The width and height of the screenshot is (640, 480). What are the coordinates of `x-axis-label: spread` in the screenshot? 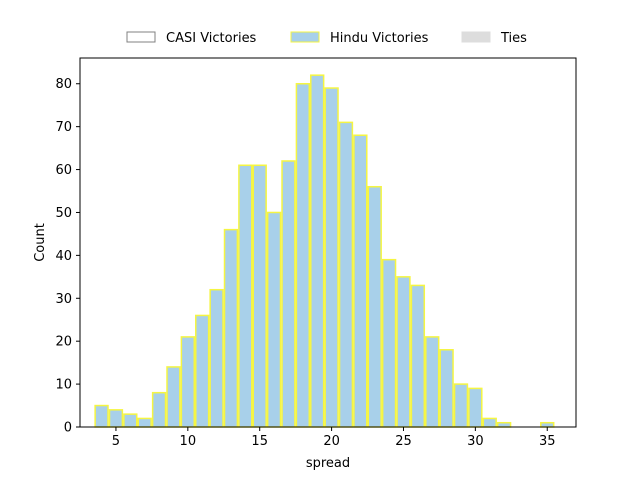 It's located at (328, 463).